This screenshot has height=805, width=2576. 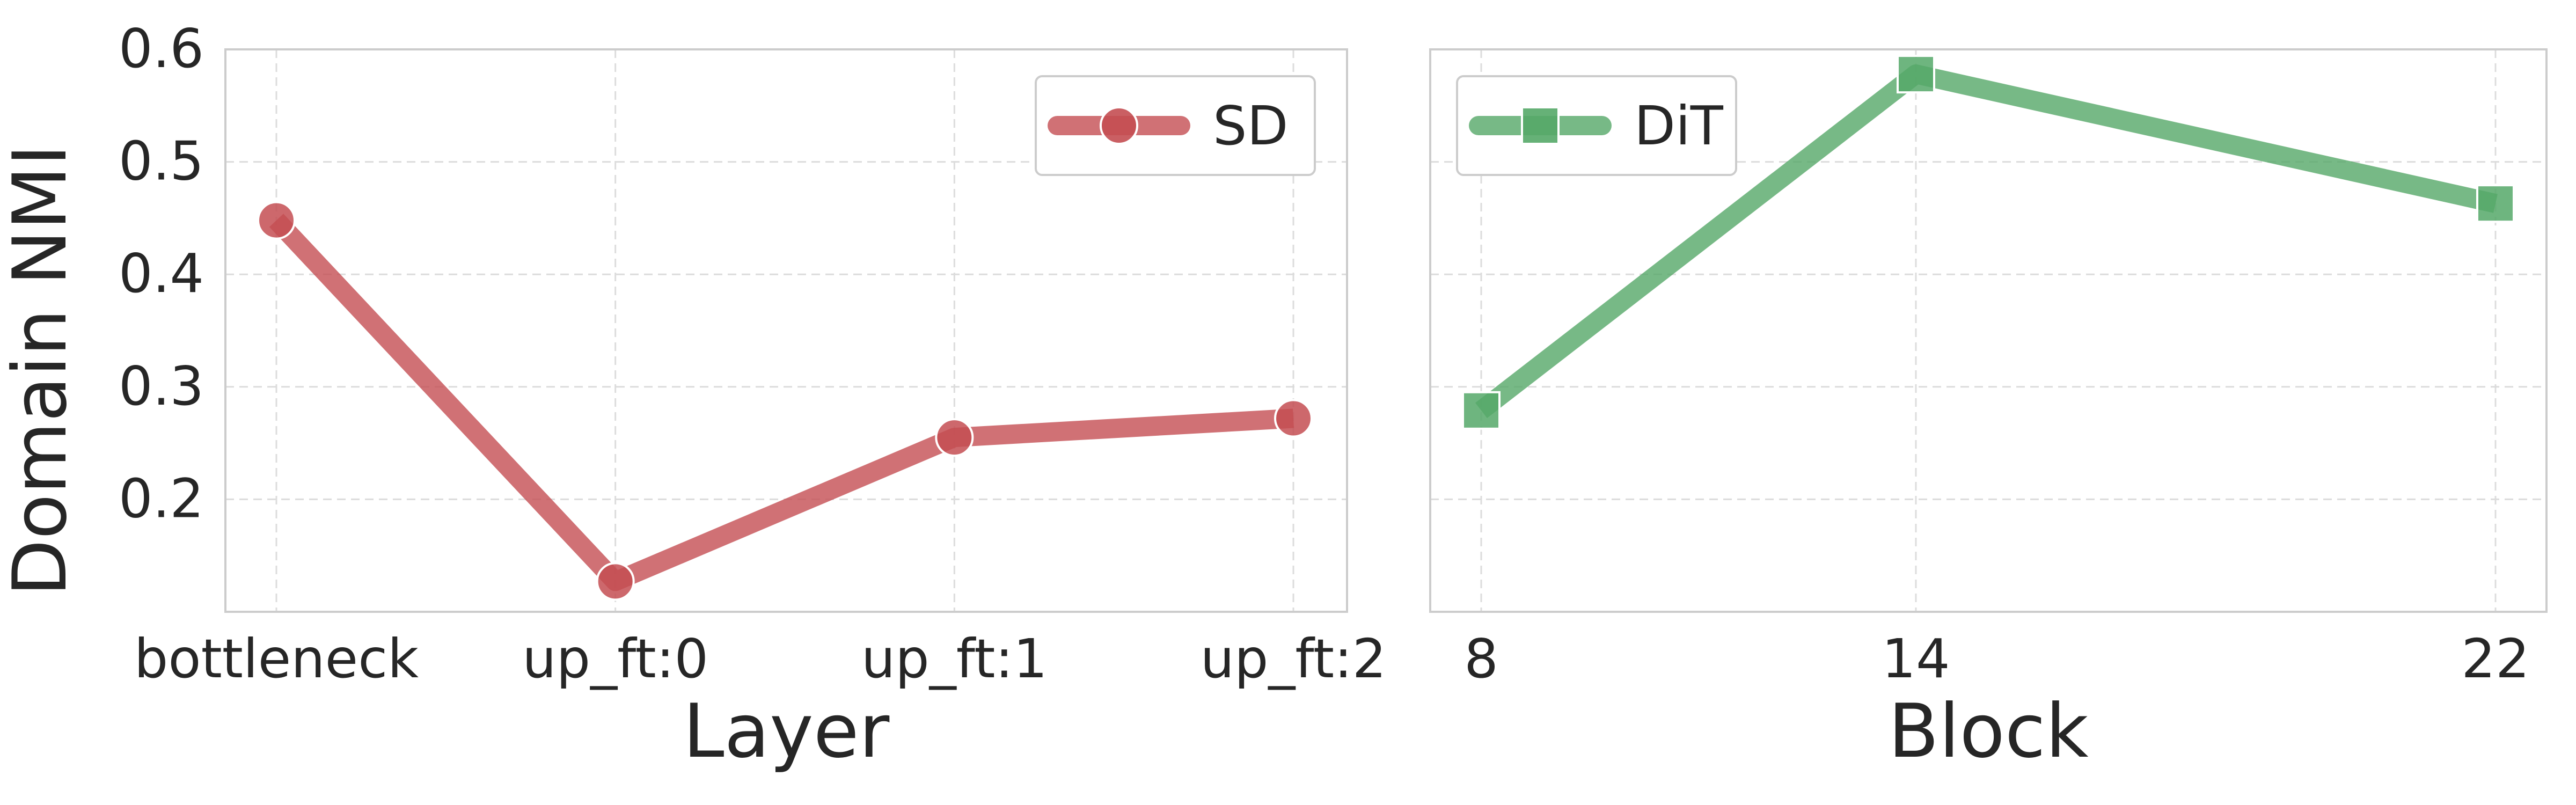 What do you see at coordinates (1175, 125) in the screenshot?
I see `legend: SD` at bounding box center [1175, 125].